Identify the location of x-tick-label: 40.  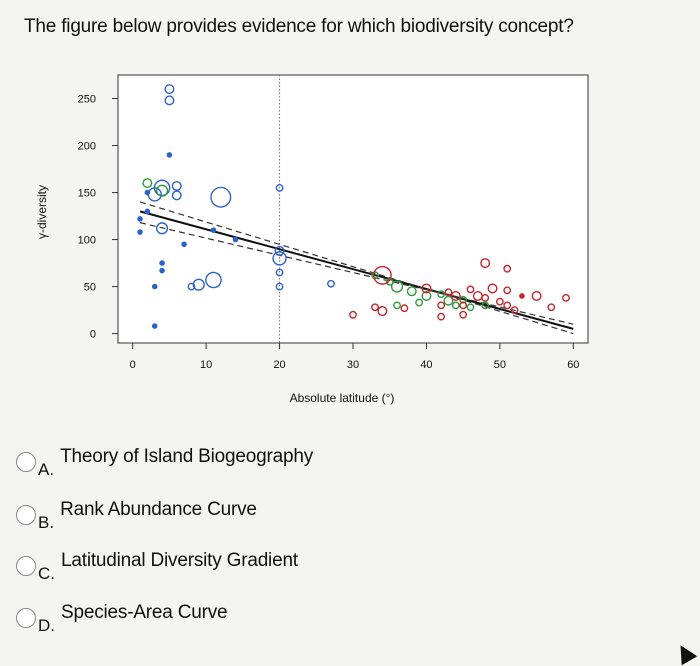
(426, 365).